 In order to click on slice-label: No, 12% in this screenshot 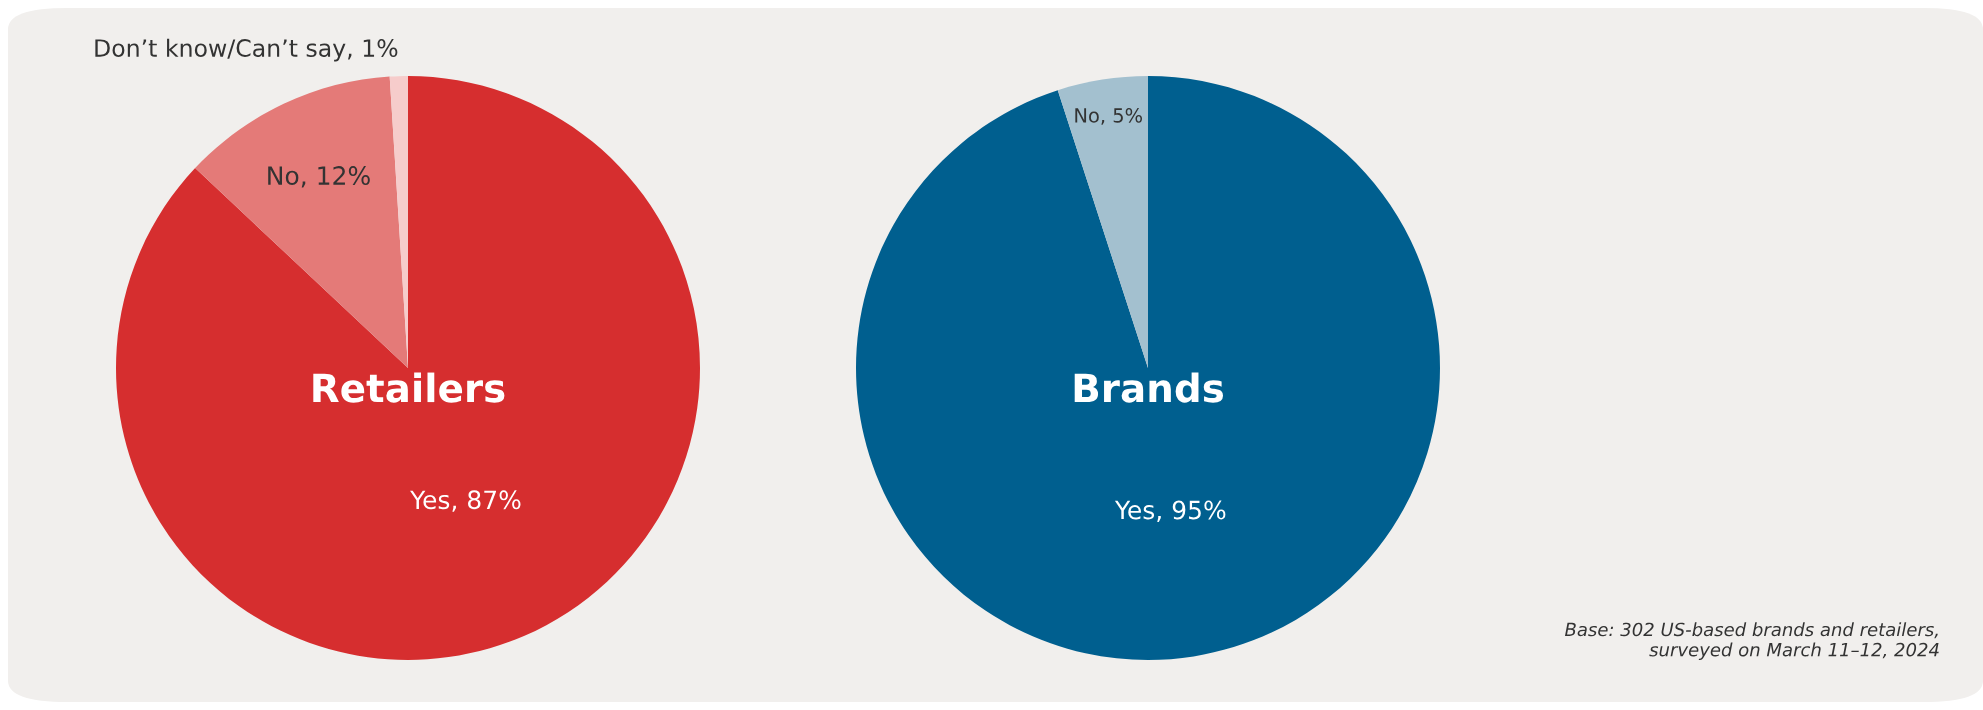, I will do `click(319, 177)`.